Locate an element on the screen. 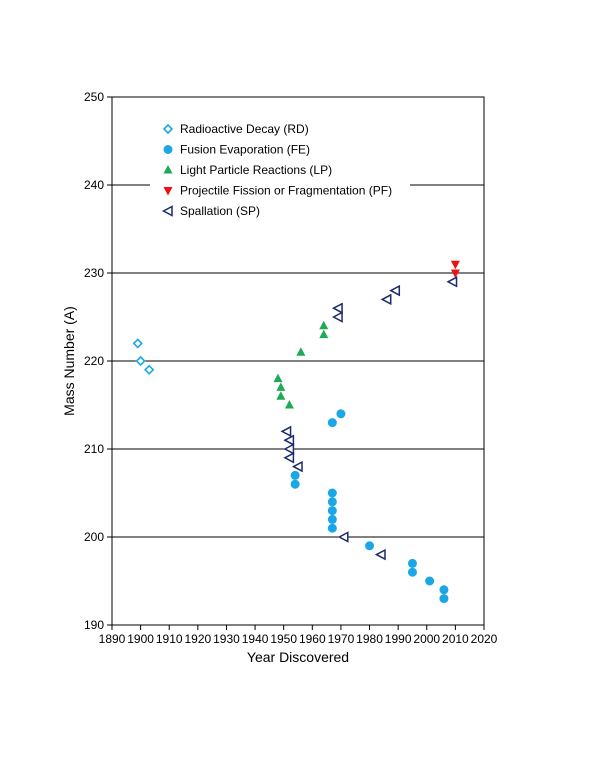  y-tick-label: 220 is located at coordinates (94, 361).